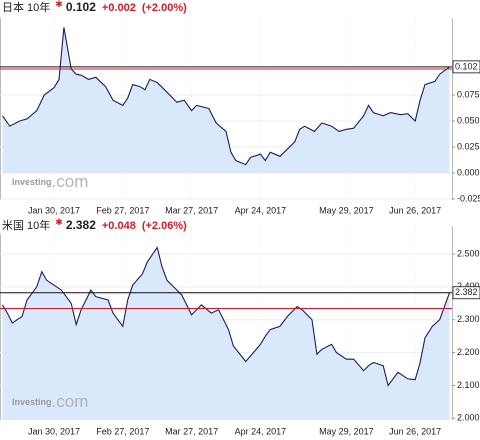  I want to click on change-percent: (+2.06%), so click(164, 226).